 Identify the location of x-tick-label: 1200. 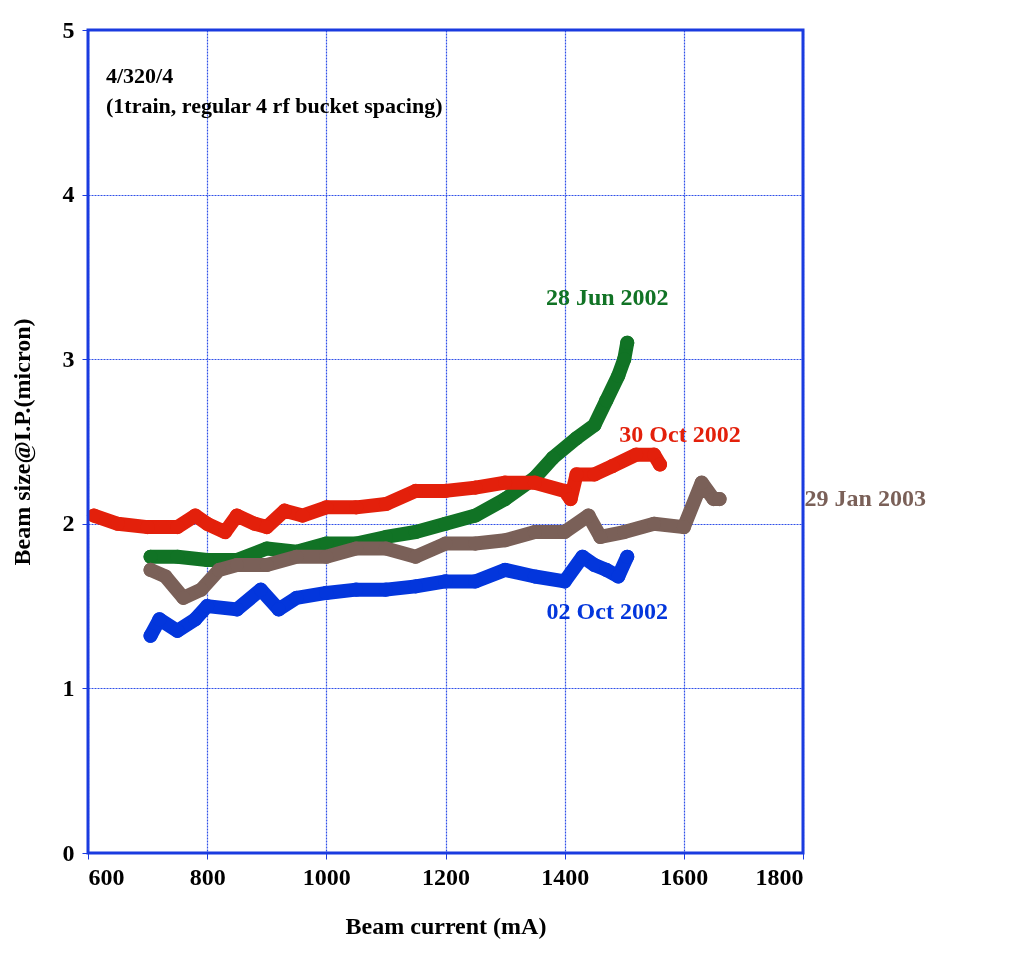
(446, 876).